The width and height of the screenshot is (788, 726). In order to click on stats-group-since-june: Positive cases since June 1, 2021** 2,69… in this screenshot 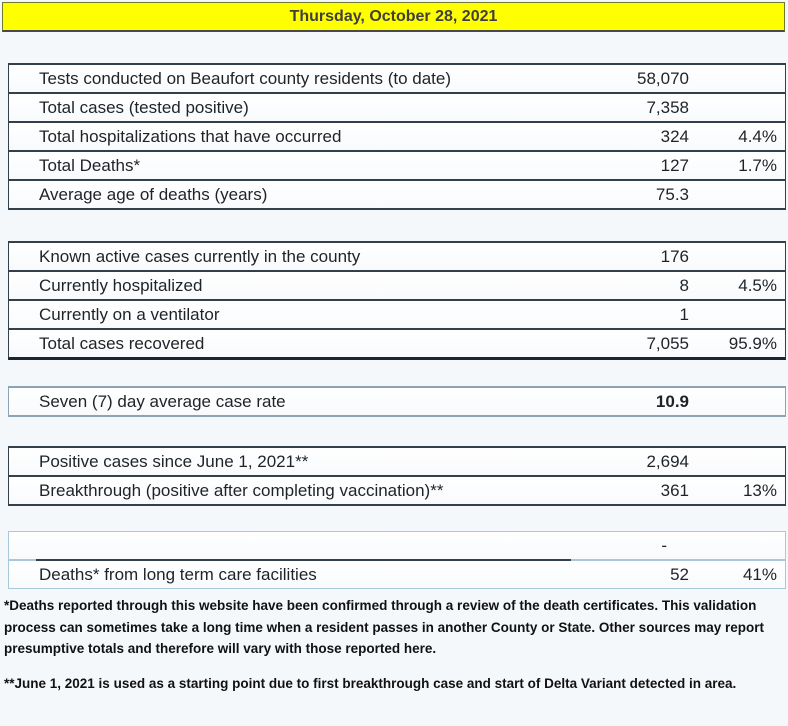, I will do `click(397, 476)`.